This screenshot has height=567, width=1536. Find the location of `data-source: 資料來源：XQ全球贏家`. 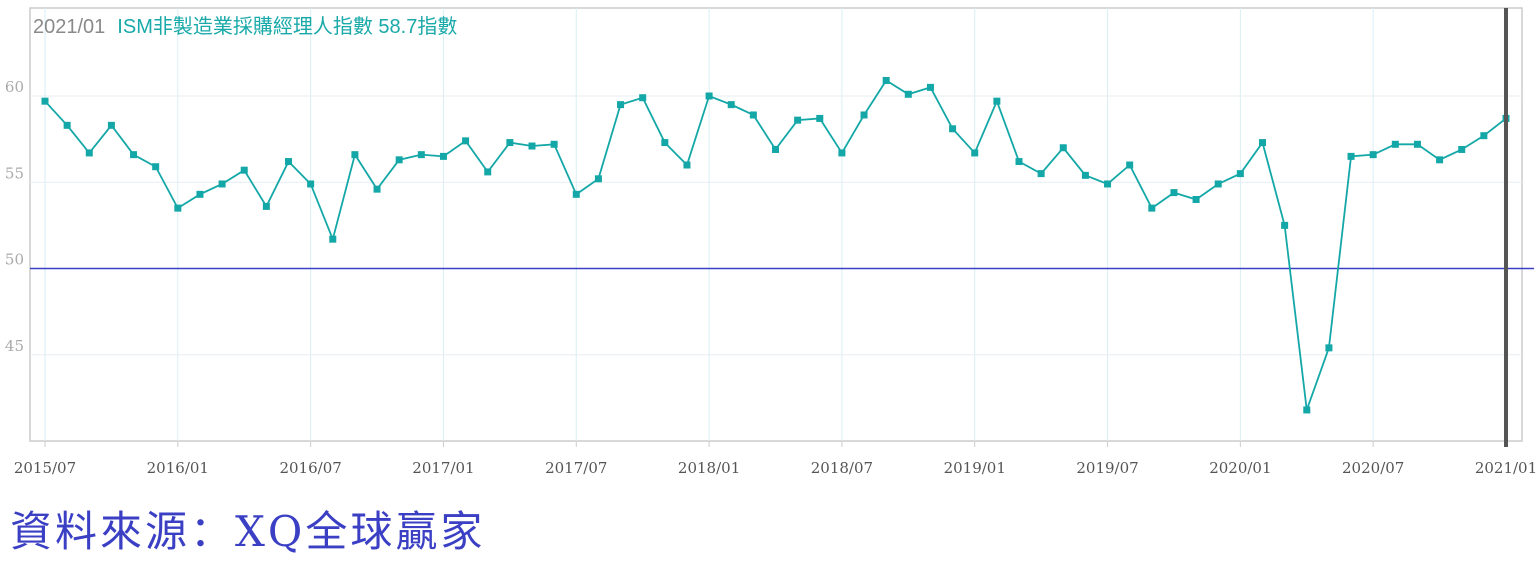

data-source: 資料來源：XQ全球贏家 is located at coordinates (248, 531).